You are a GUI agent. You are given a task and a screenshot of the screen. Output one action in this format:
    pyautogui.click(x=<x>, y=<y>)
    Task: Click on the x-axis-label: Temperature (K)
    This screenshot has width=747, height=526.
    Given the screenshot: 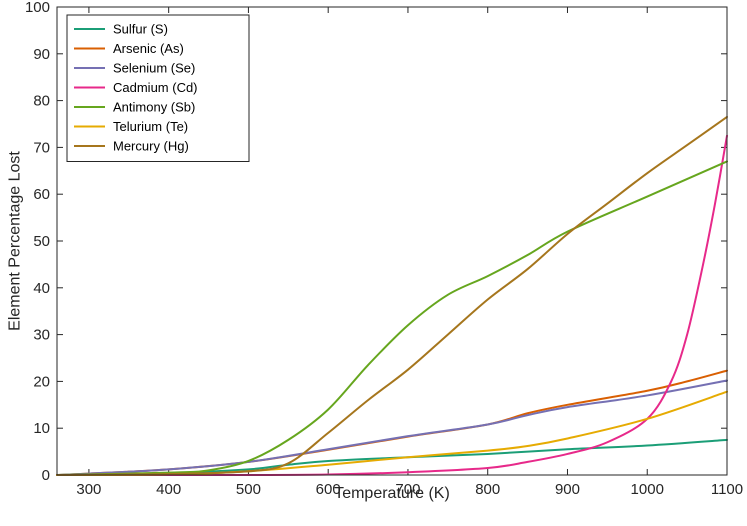 What is the action you would take?
    pyautogui.click(x=392, y=493)
    